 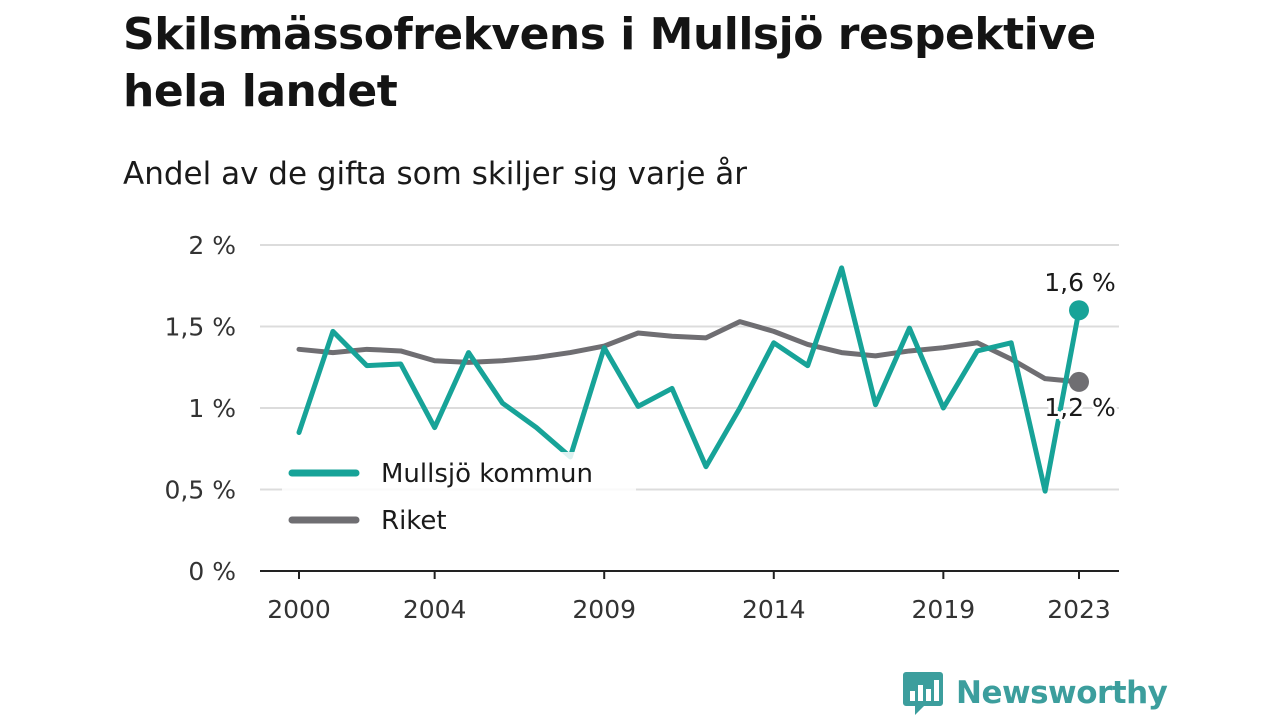 What do you see at coordinates (1079, 609) in the screenshot?
I see `x-tick-label: 2023` at bounding box center [1079, 609].